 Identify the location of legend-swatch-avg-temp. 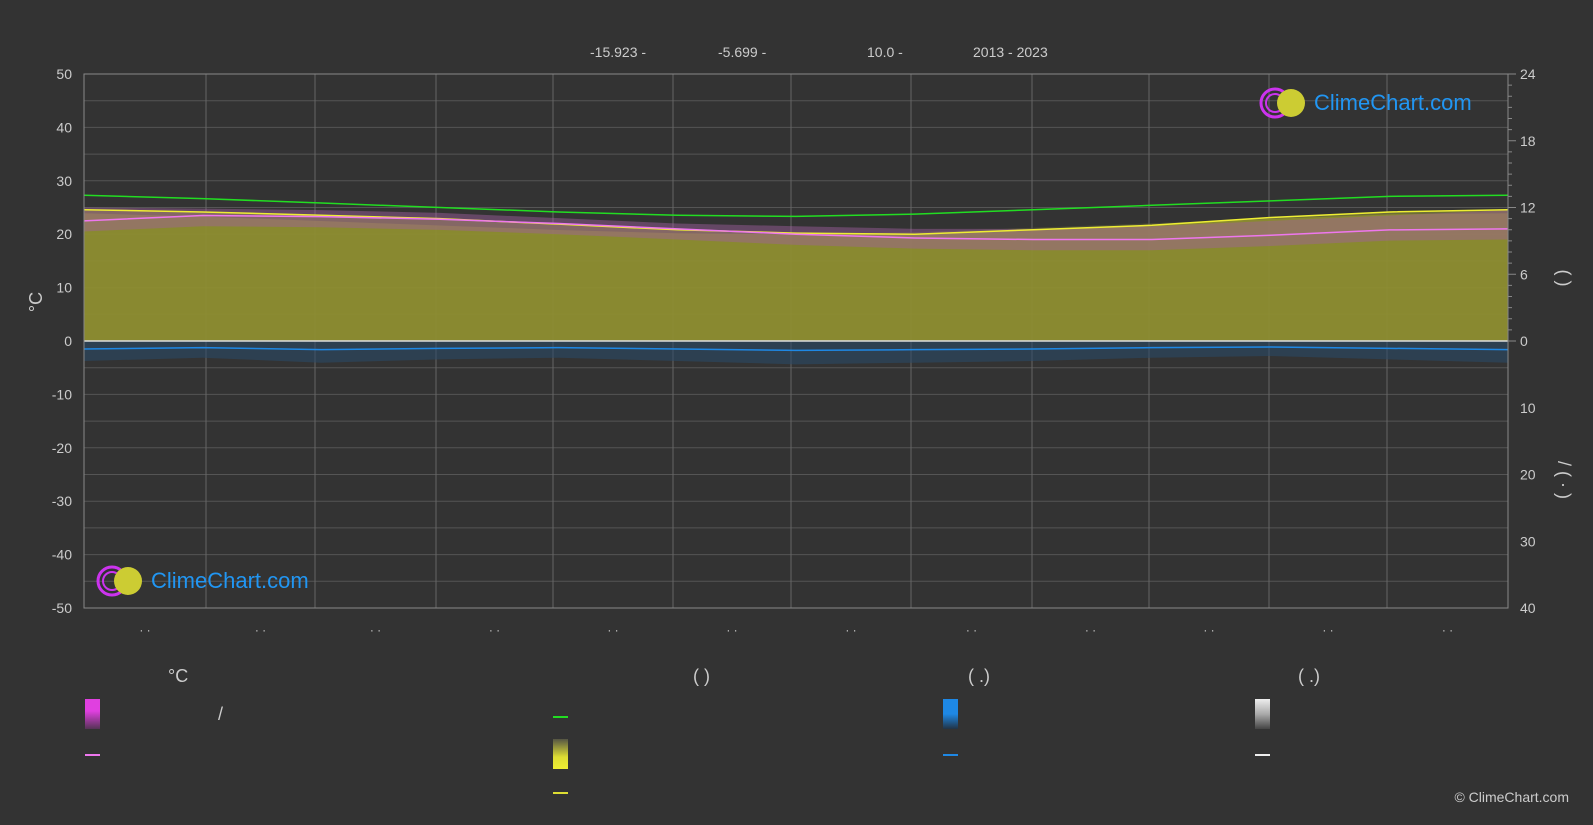
(92, 755).